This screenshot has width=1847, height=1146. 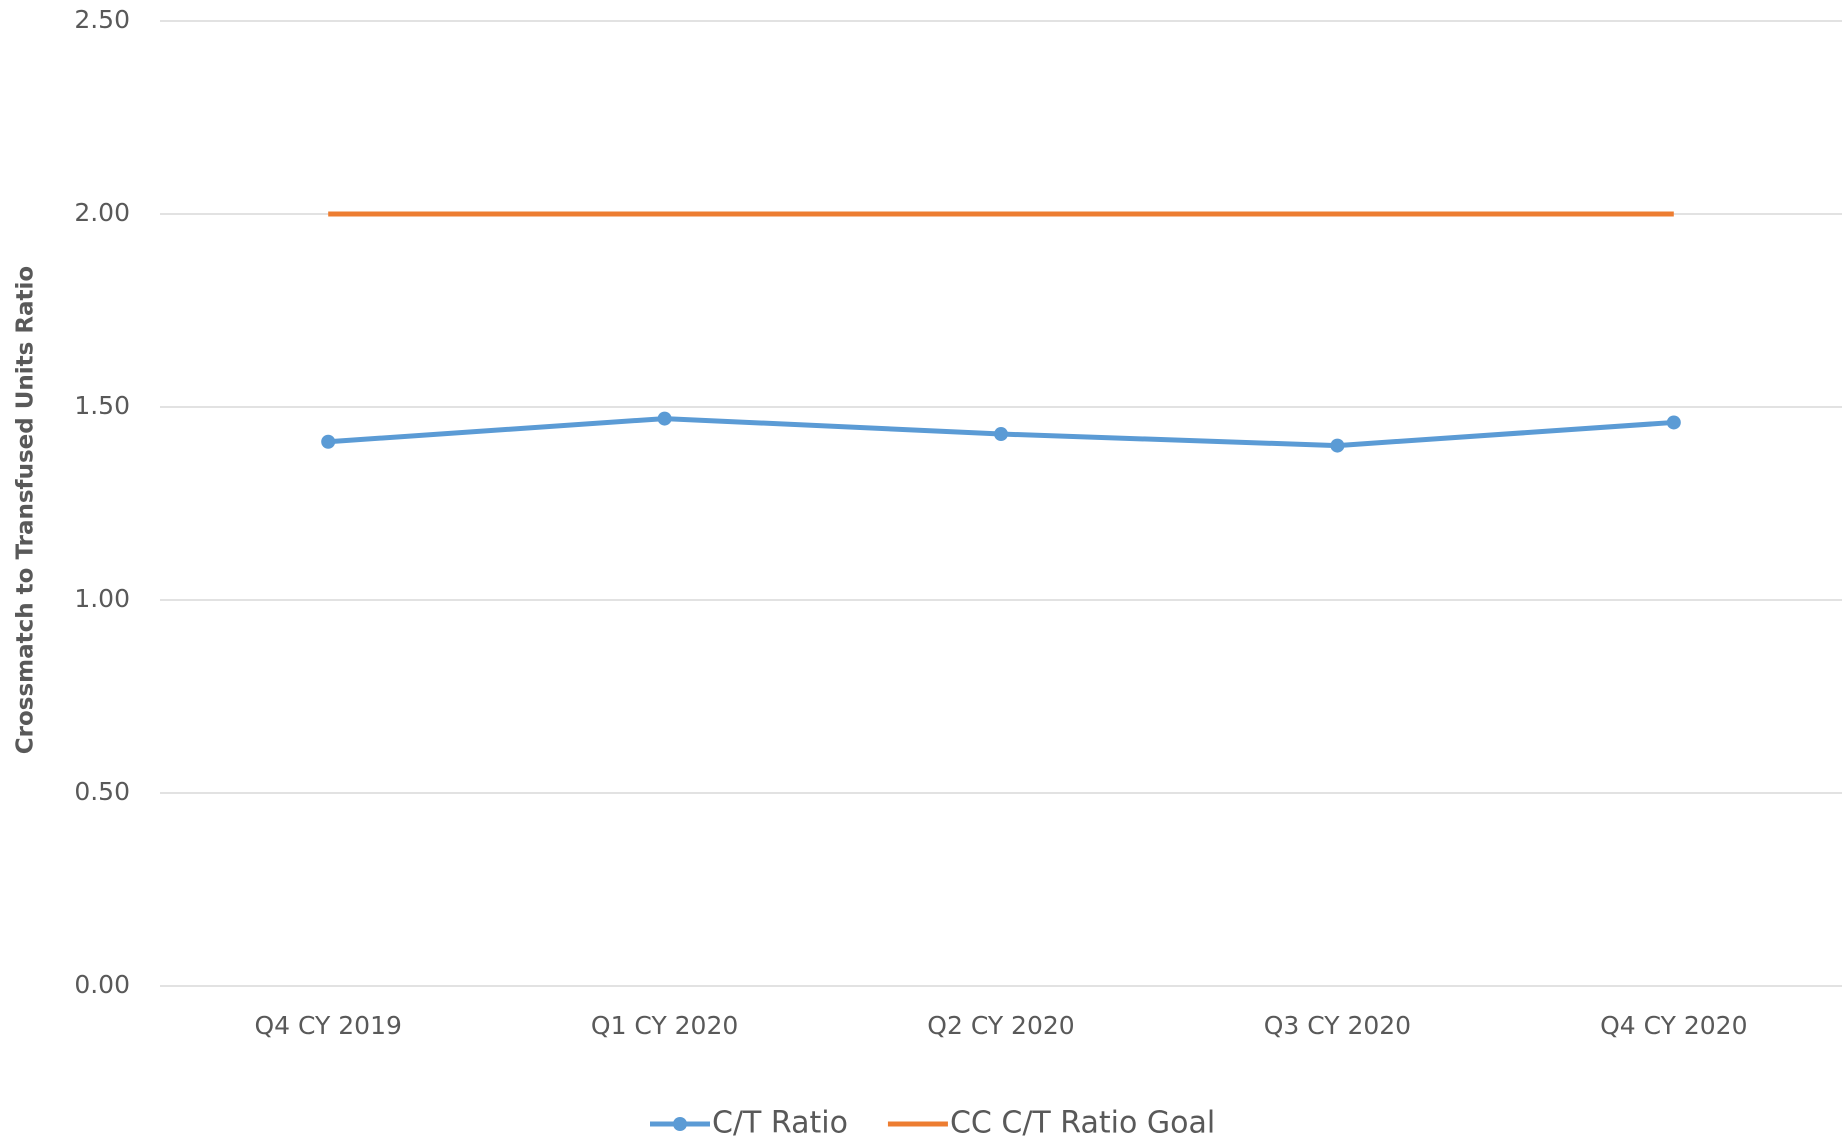 What do you see at coordinates (102, 598) in the screenshot?
I see `y-tick-label: 1.00` at bounding box center [102, 598].